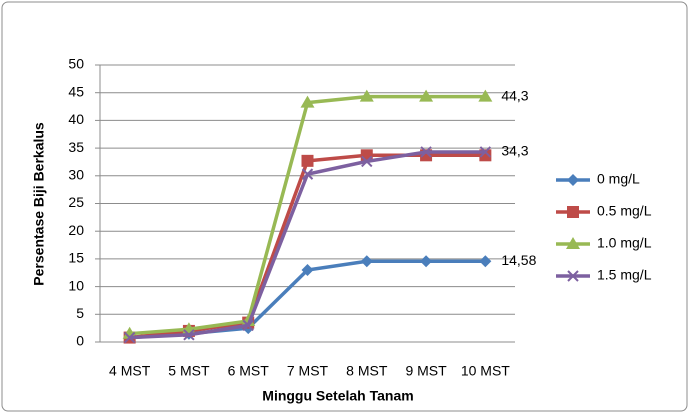 This screenshot has width=690, height=414. What do you see at coordinates (308, 371) in the screenshot?
I see `x-tick-label: 7 MST` at bounding box center [308, 371].